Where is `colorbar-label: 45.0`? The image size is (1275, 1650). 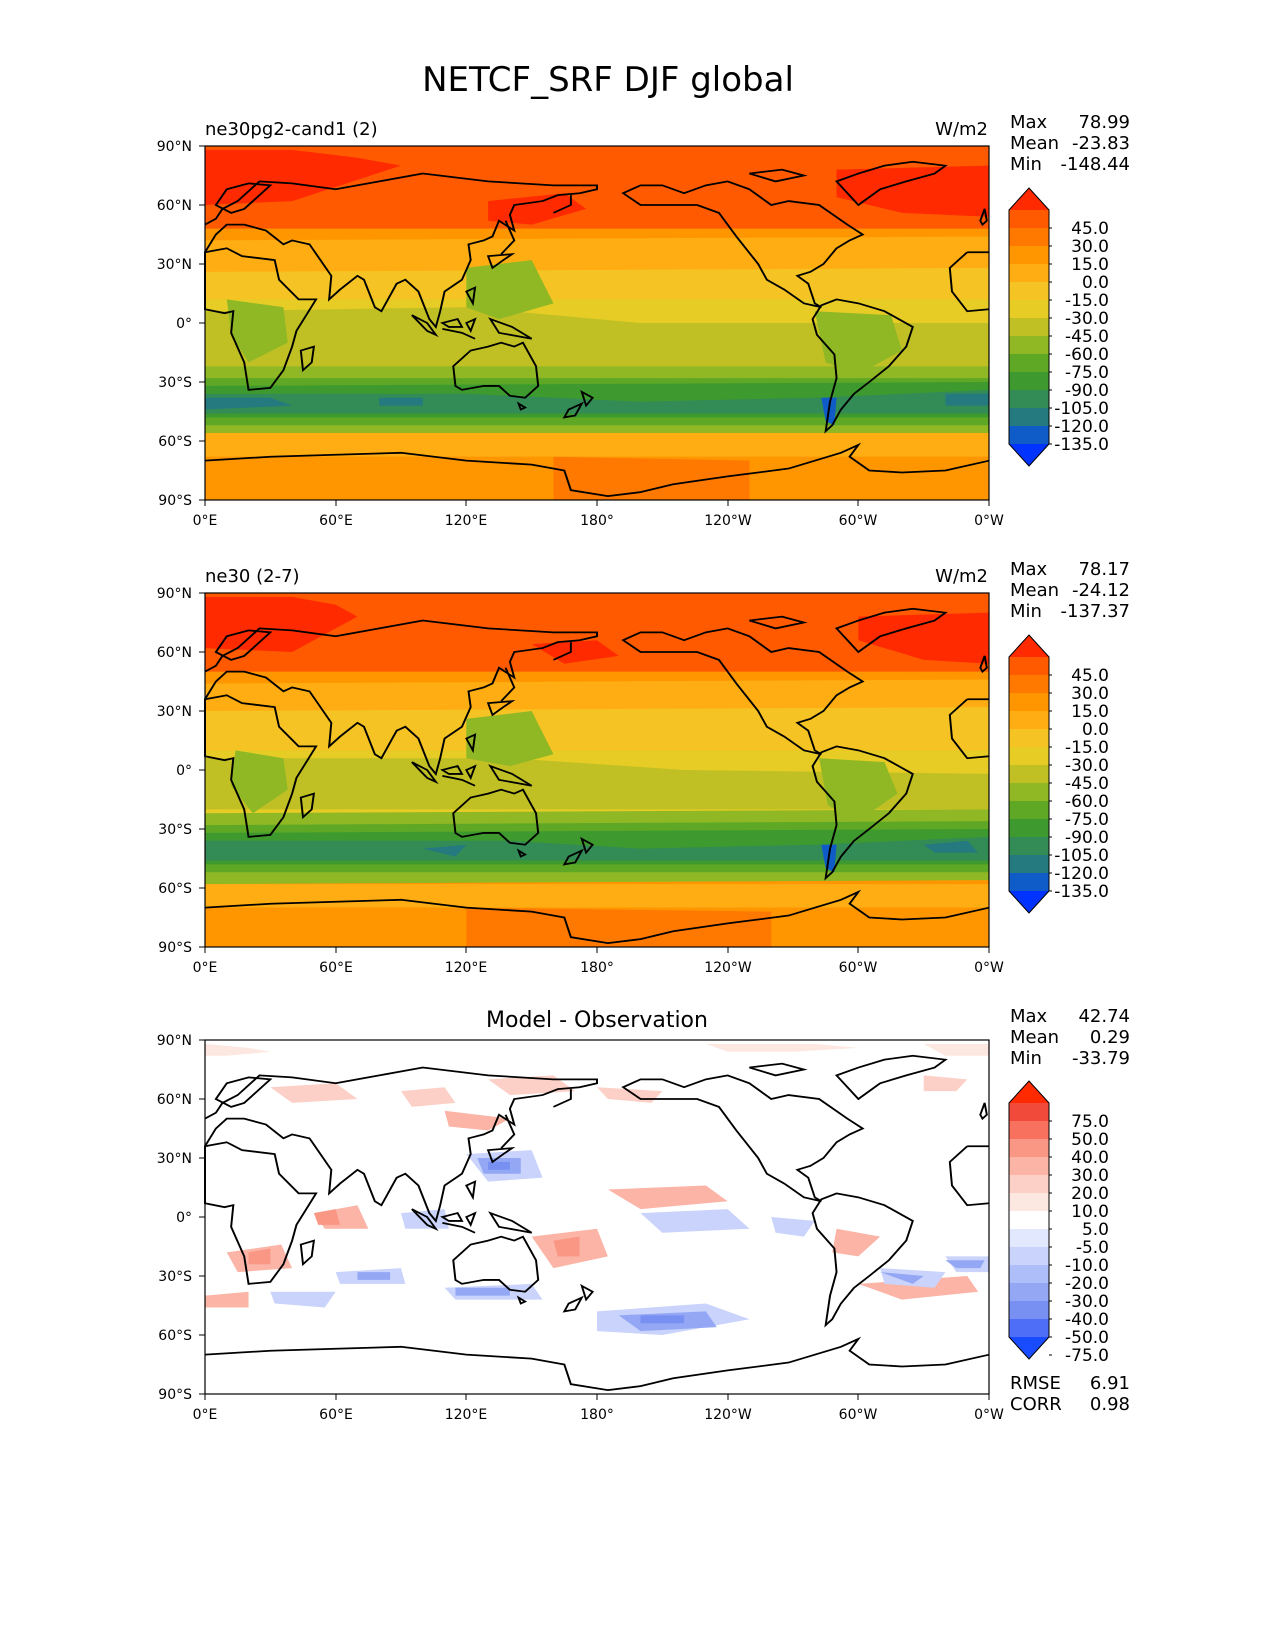
colorbar-label: 45.0 is located at coordinates (1090, 229).